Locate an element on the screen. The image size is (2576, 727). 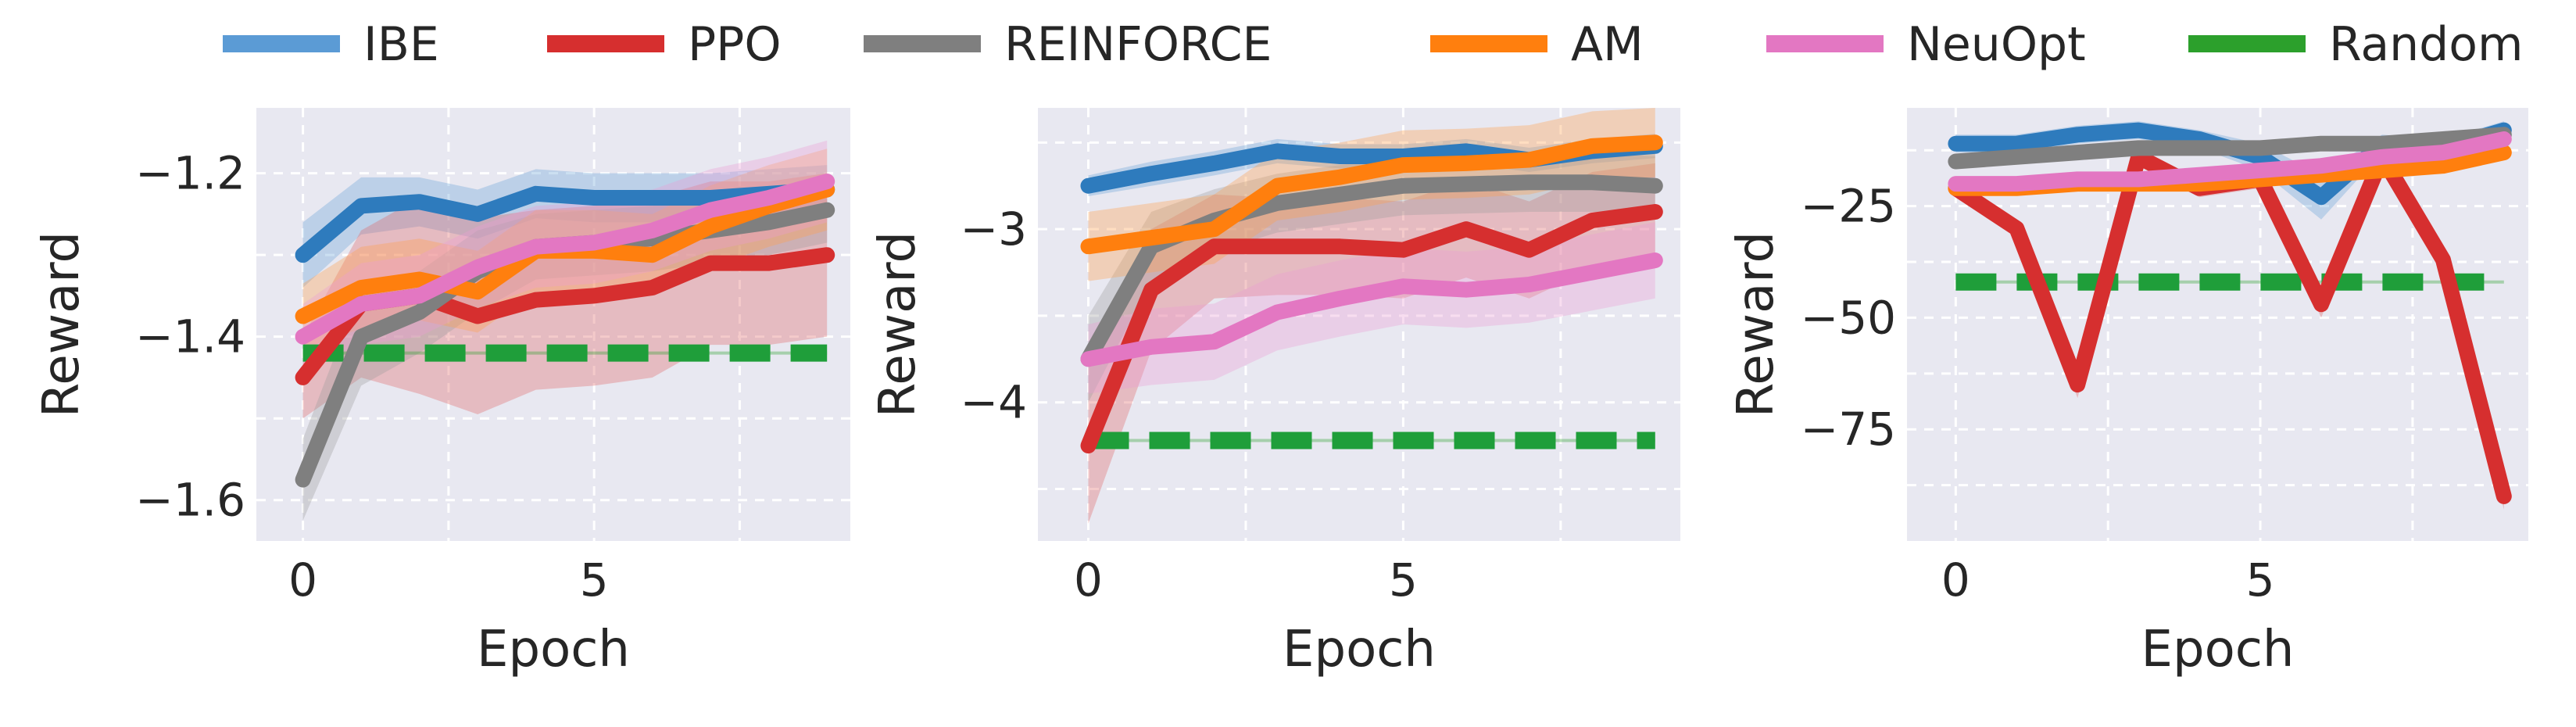
legend-item-neuopt: NeuOpt is located at coordinates (1926, 44).